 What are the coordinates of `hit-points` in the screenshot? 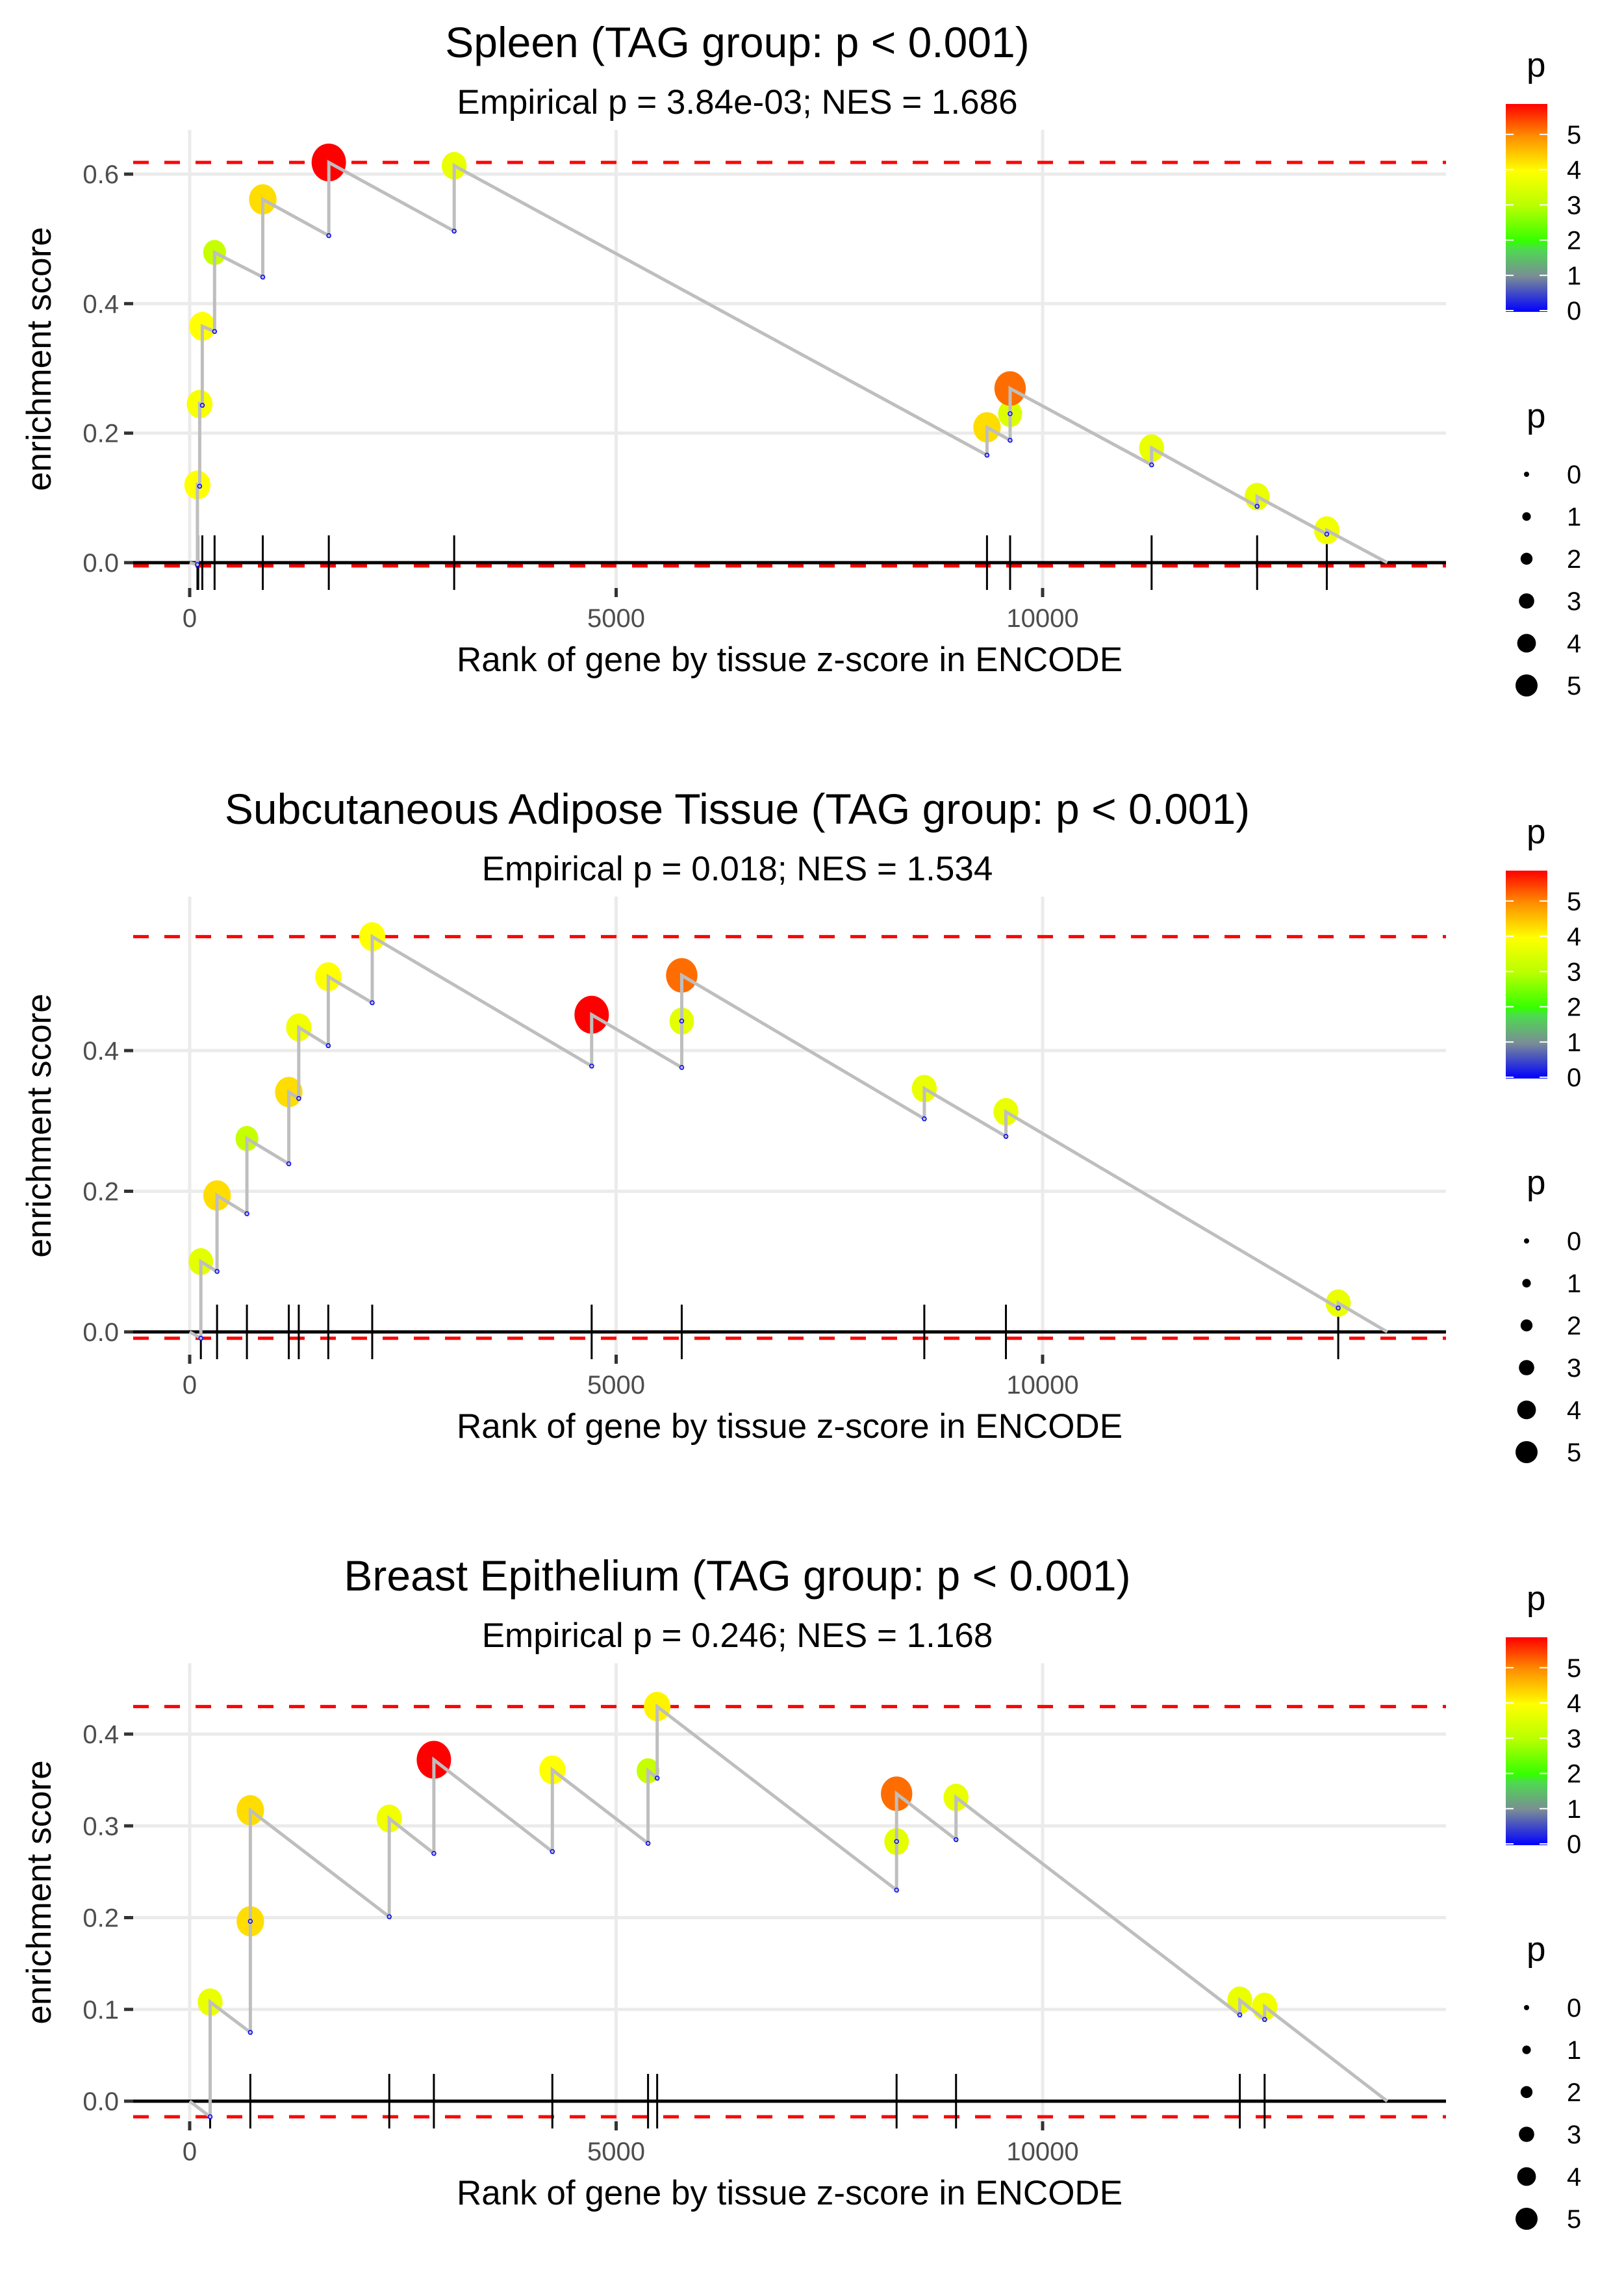 It's located at (769, 1119).